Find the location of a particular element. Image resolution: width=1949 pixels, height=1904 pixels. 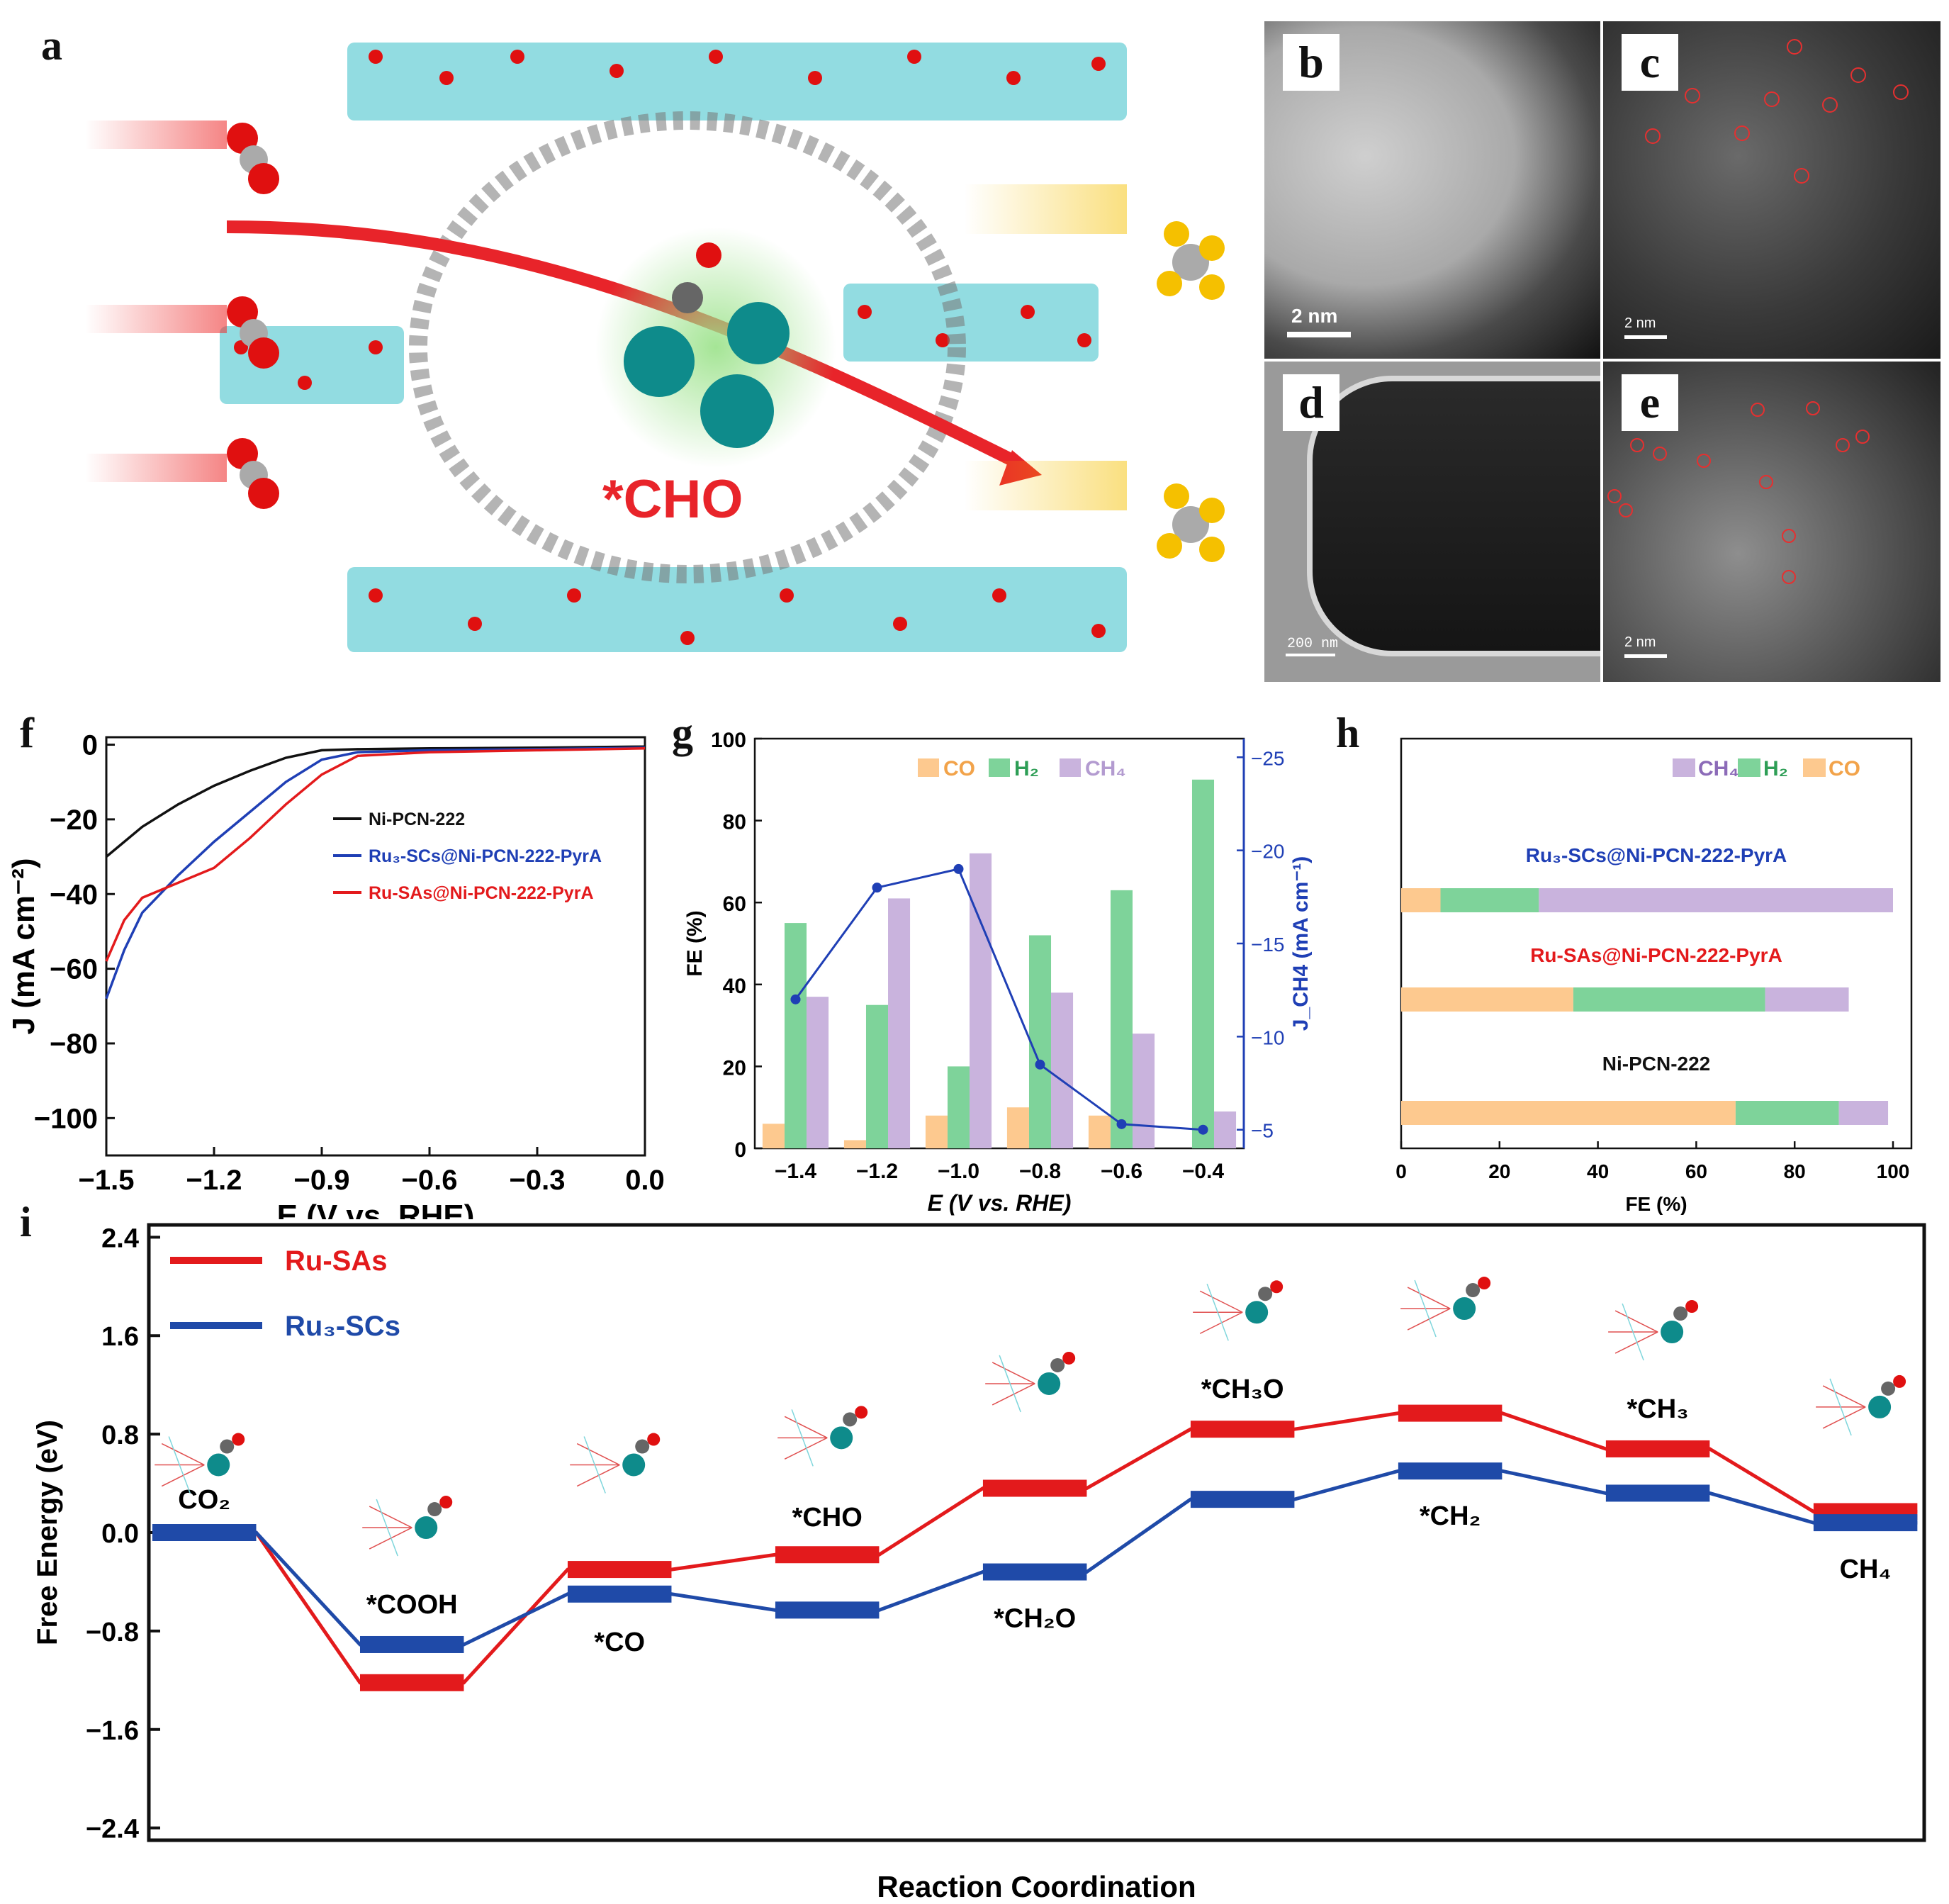

y-tick-label: 80 is located at coordinates (734, 822).